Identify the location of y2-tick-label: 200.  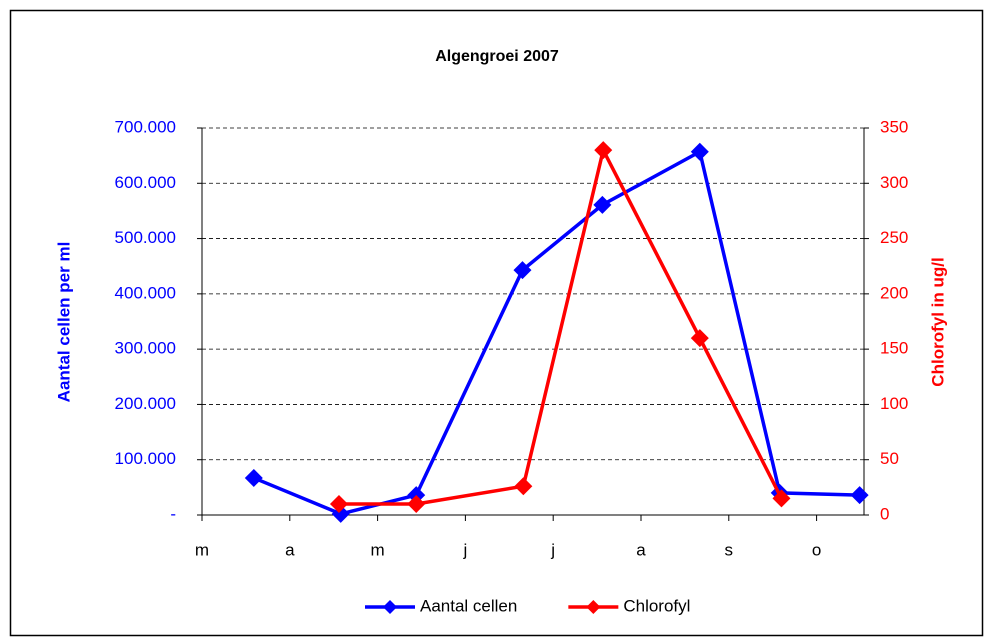
(894, 292).